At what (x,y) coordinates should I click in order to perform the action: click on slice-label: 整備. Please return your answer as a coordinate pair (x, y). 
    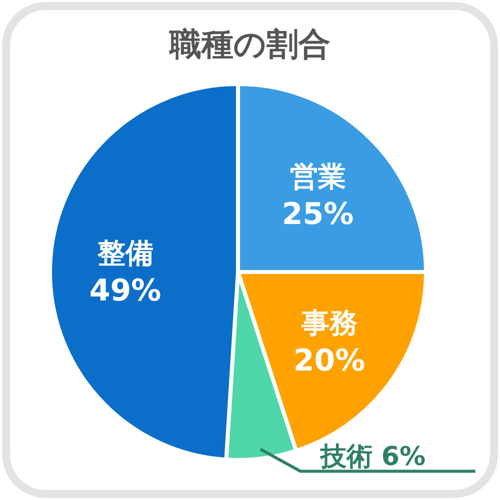
    Looking at the image, I should click on (125, 253).